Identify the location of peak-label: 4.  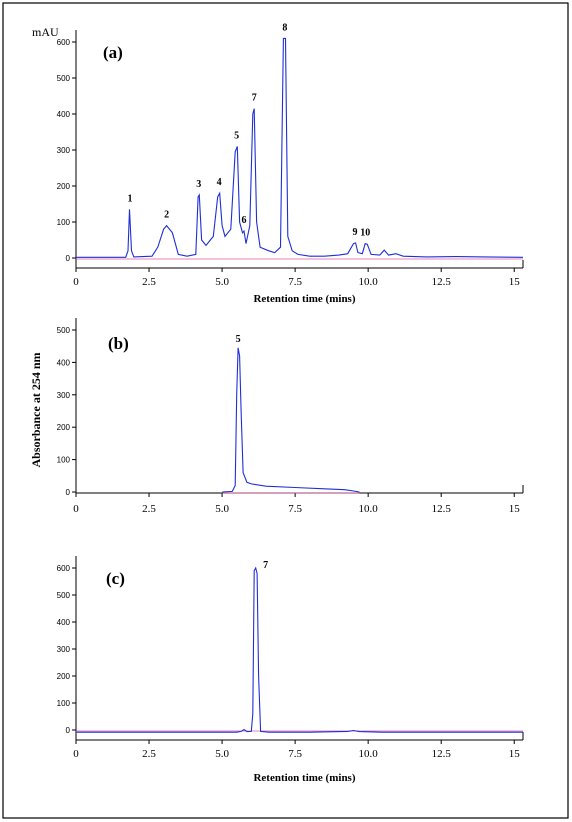
(219, 182).